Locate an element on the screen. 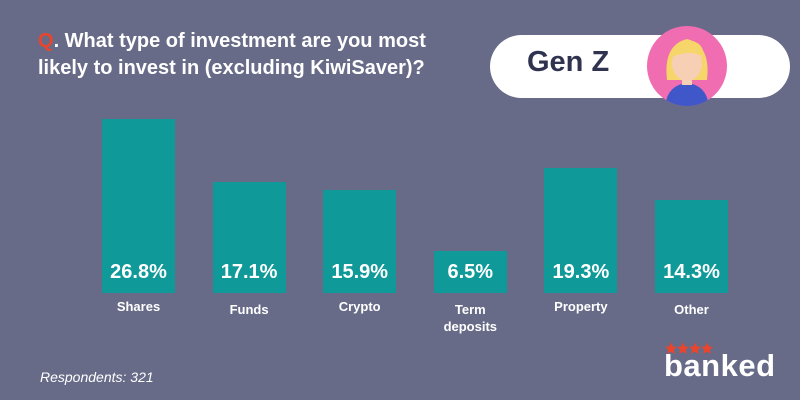  value-label: 15.9% is located at coordinates (360, 272).